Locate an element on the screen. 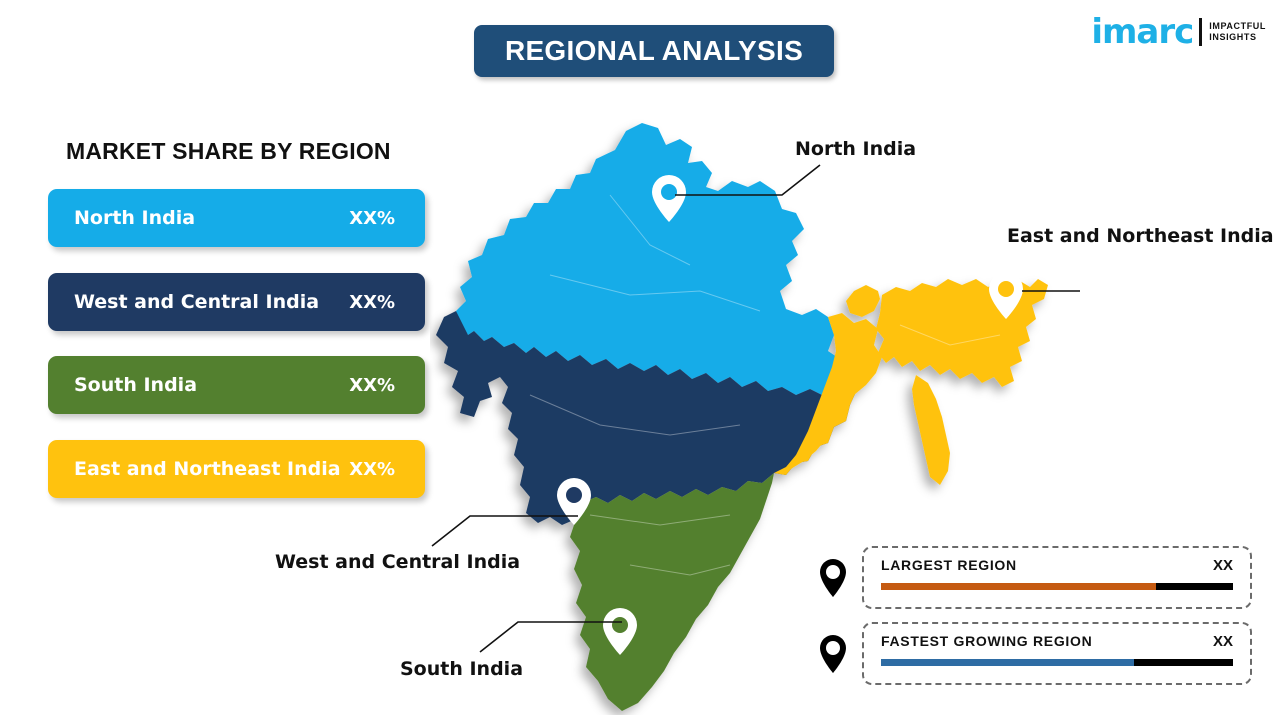  legend-item-east-and-northeast-india: East and Northeast India XX% is located at coordinates (236, 469).